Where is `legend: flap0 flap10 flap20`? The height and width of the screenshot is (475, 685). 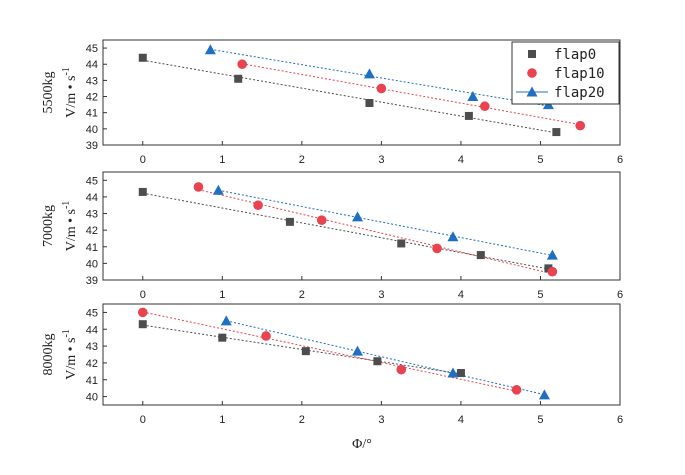
legend: flap0 flap10 flap20 is located at coordinates (565, 73).